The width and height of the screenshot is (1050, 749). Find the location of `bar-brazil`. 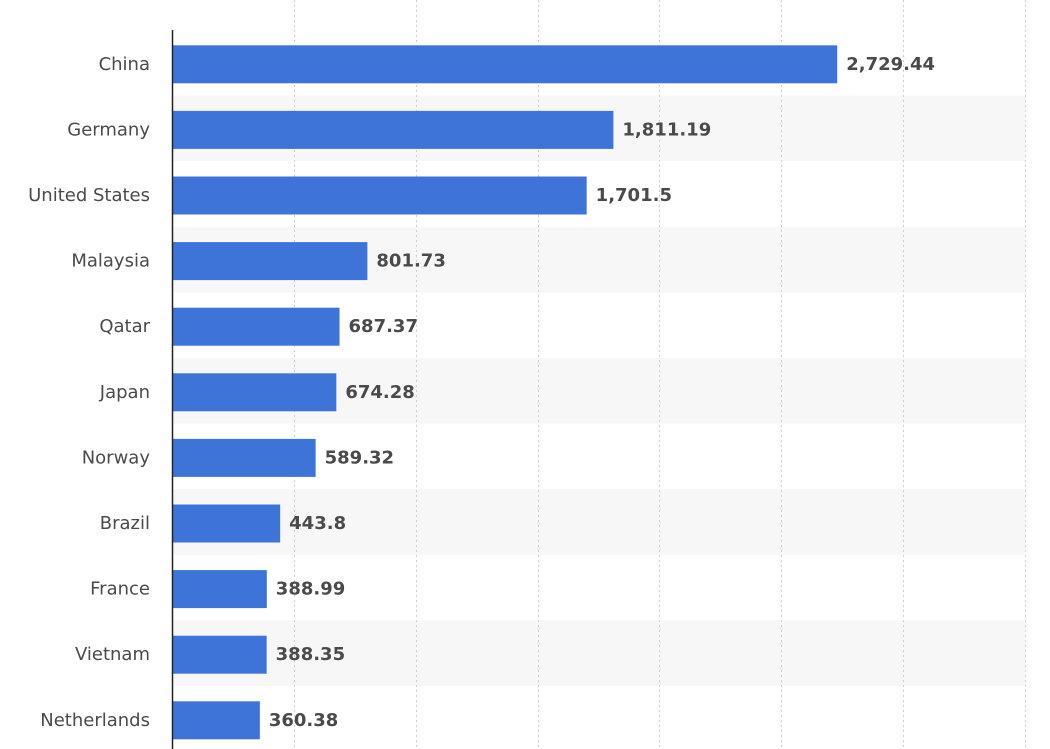

bar-brazil is located at coordinates (226, 523).